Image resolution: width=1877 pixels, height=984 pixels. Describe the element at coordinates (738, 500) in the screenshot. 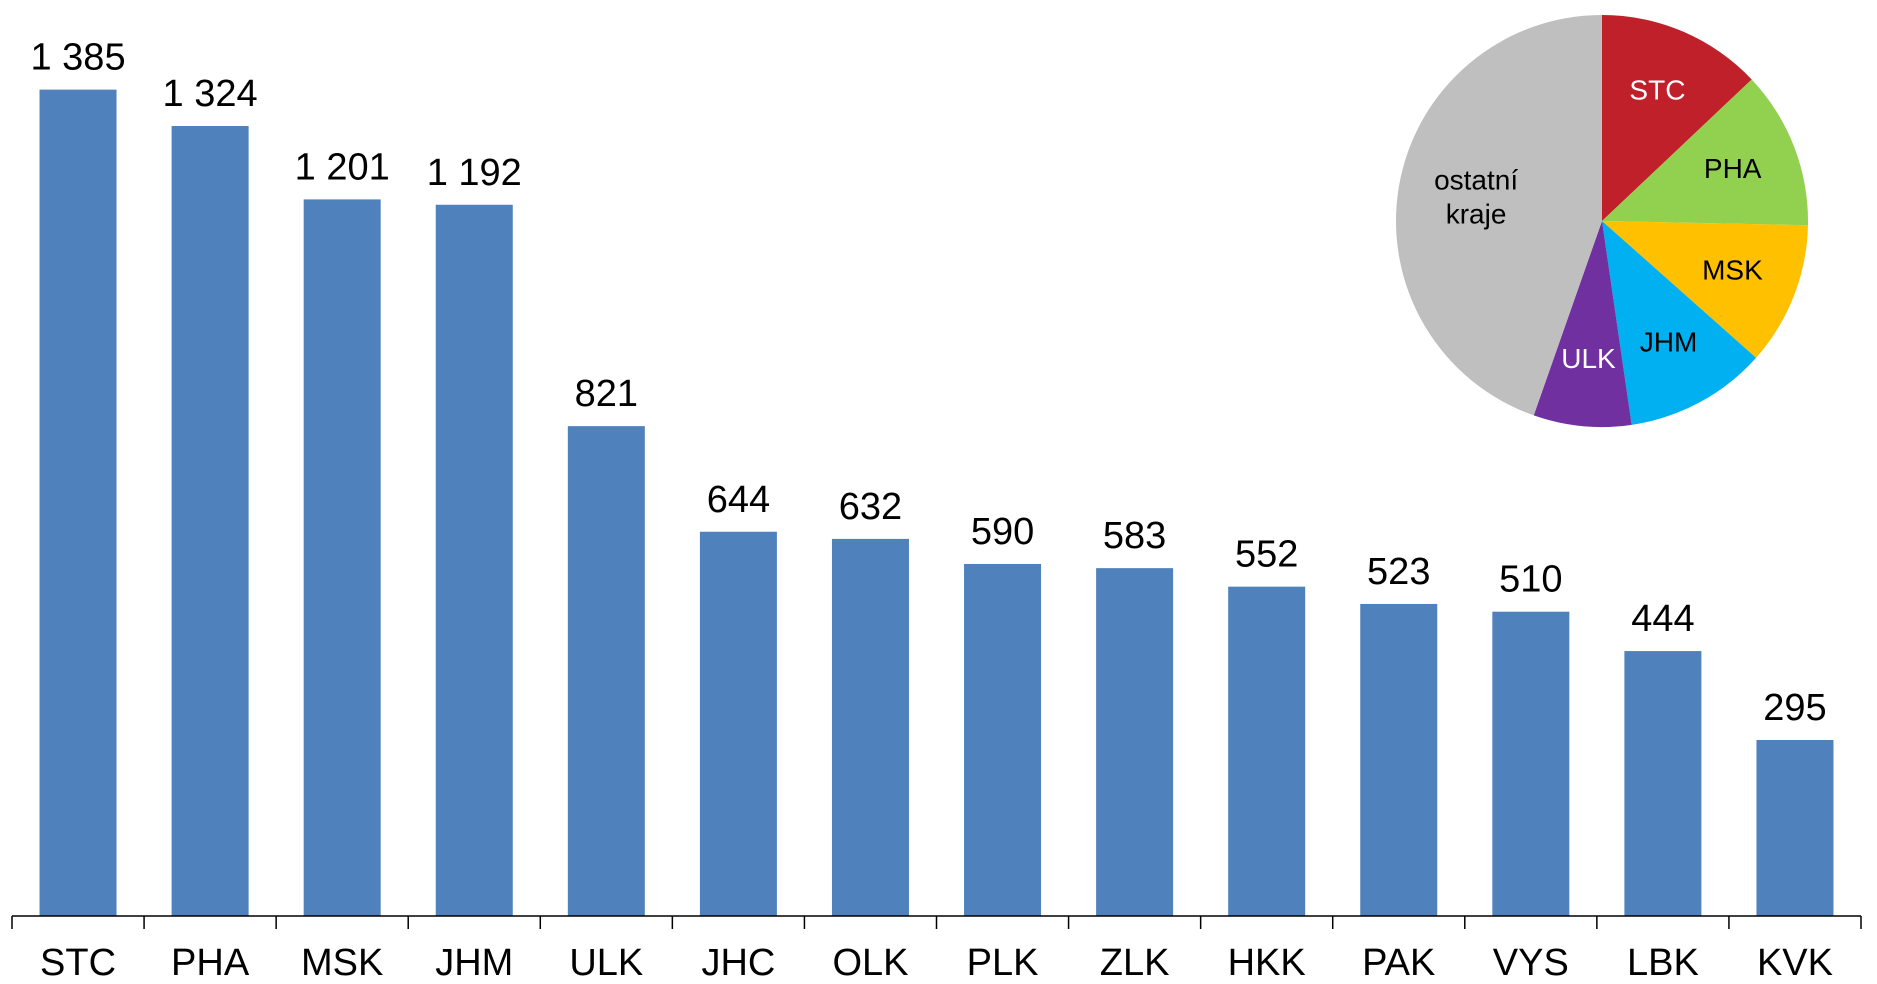

I see `value-label: 644` at that location.